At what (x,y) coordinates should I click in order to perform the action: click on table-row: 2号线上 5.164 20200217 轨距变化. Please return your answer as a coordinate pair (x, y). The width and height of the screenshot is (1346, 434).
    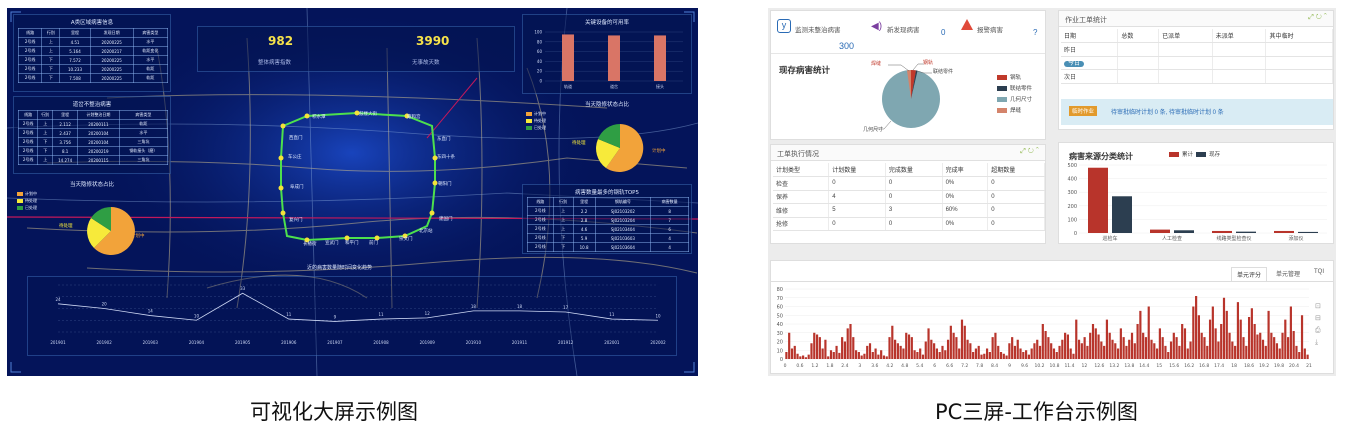
    Looking at the image, I should click on (93, 51).